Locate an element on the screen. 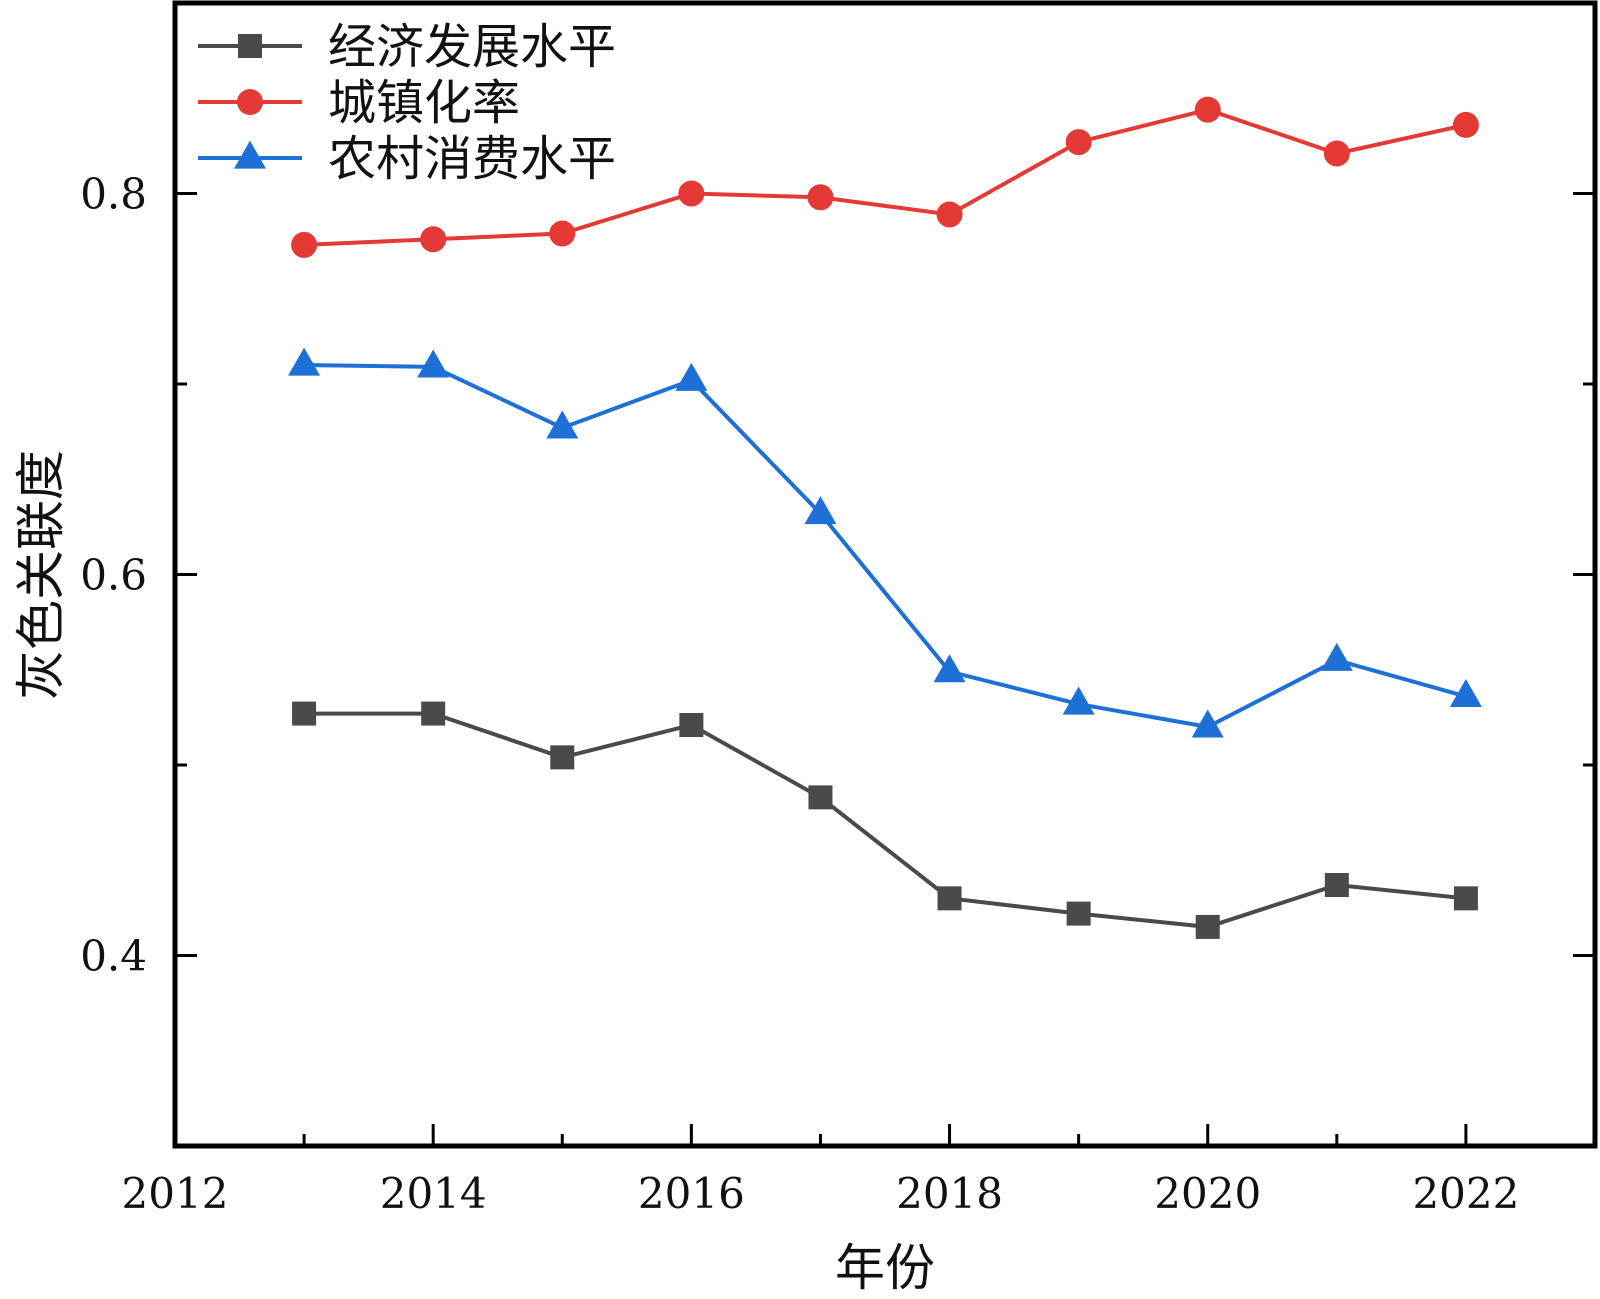 Image resolution: width=1600 pixels, height=1299 pixels. y-axis-title: 灰色关联度 is located at coordinates (41, 575).